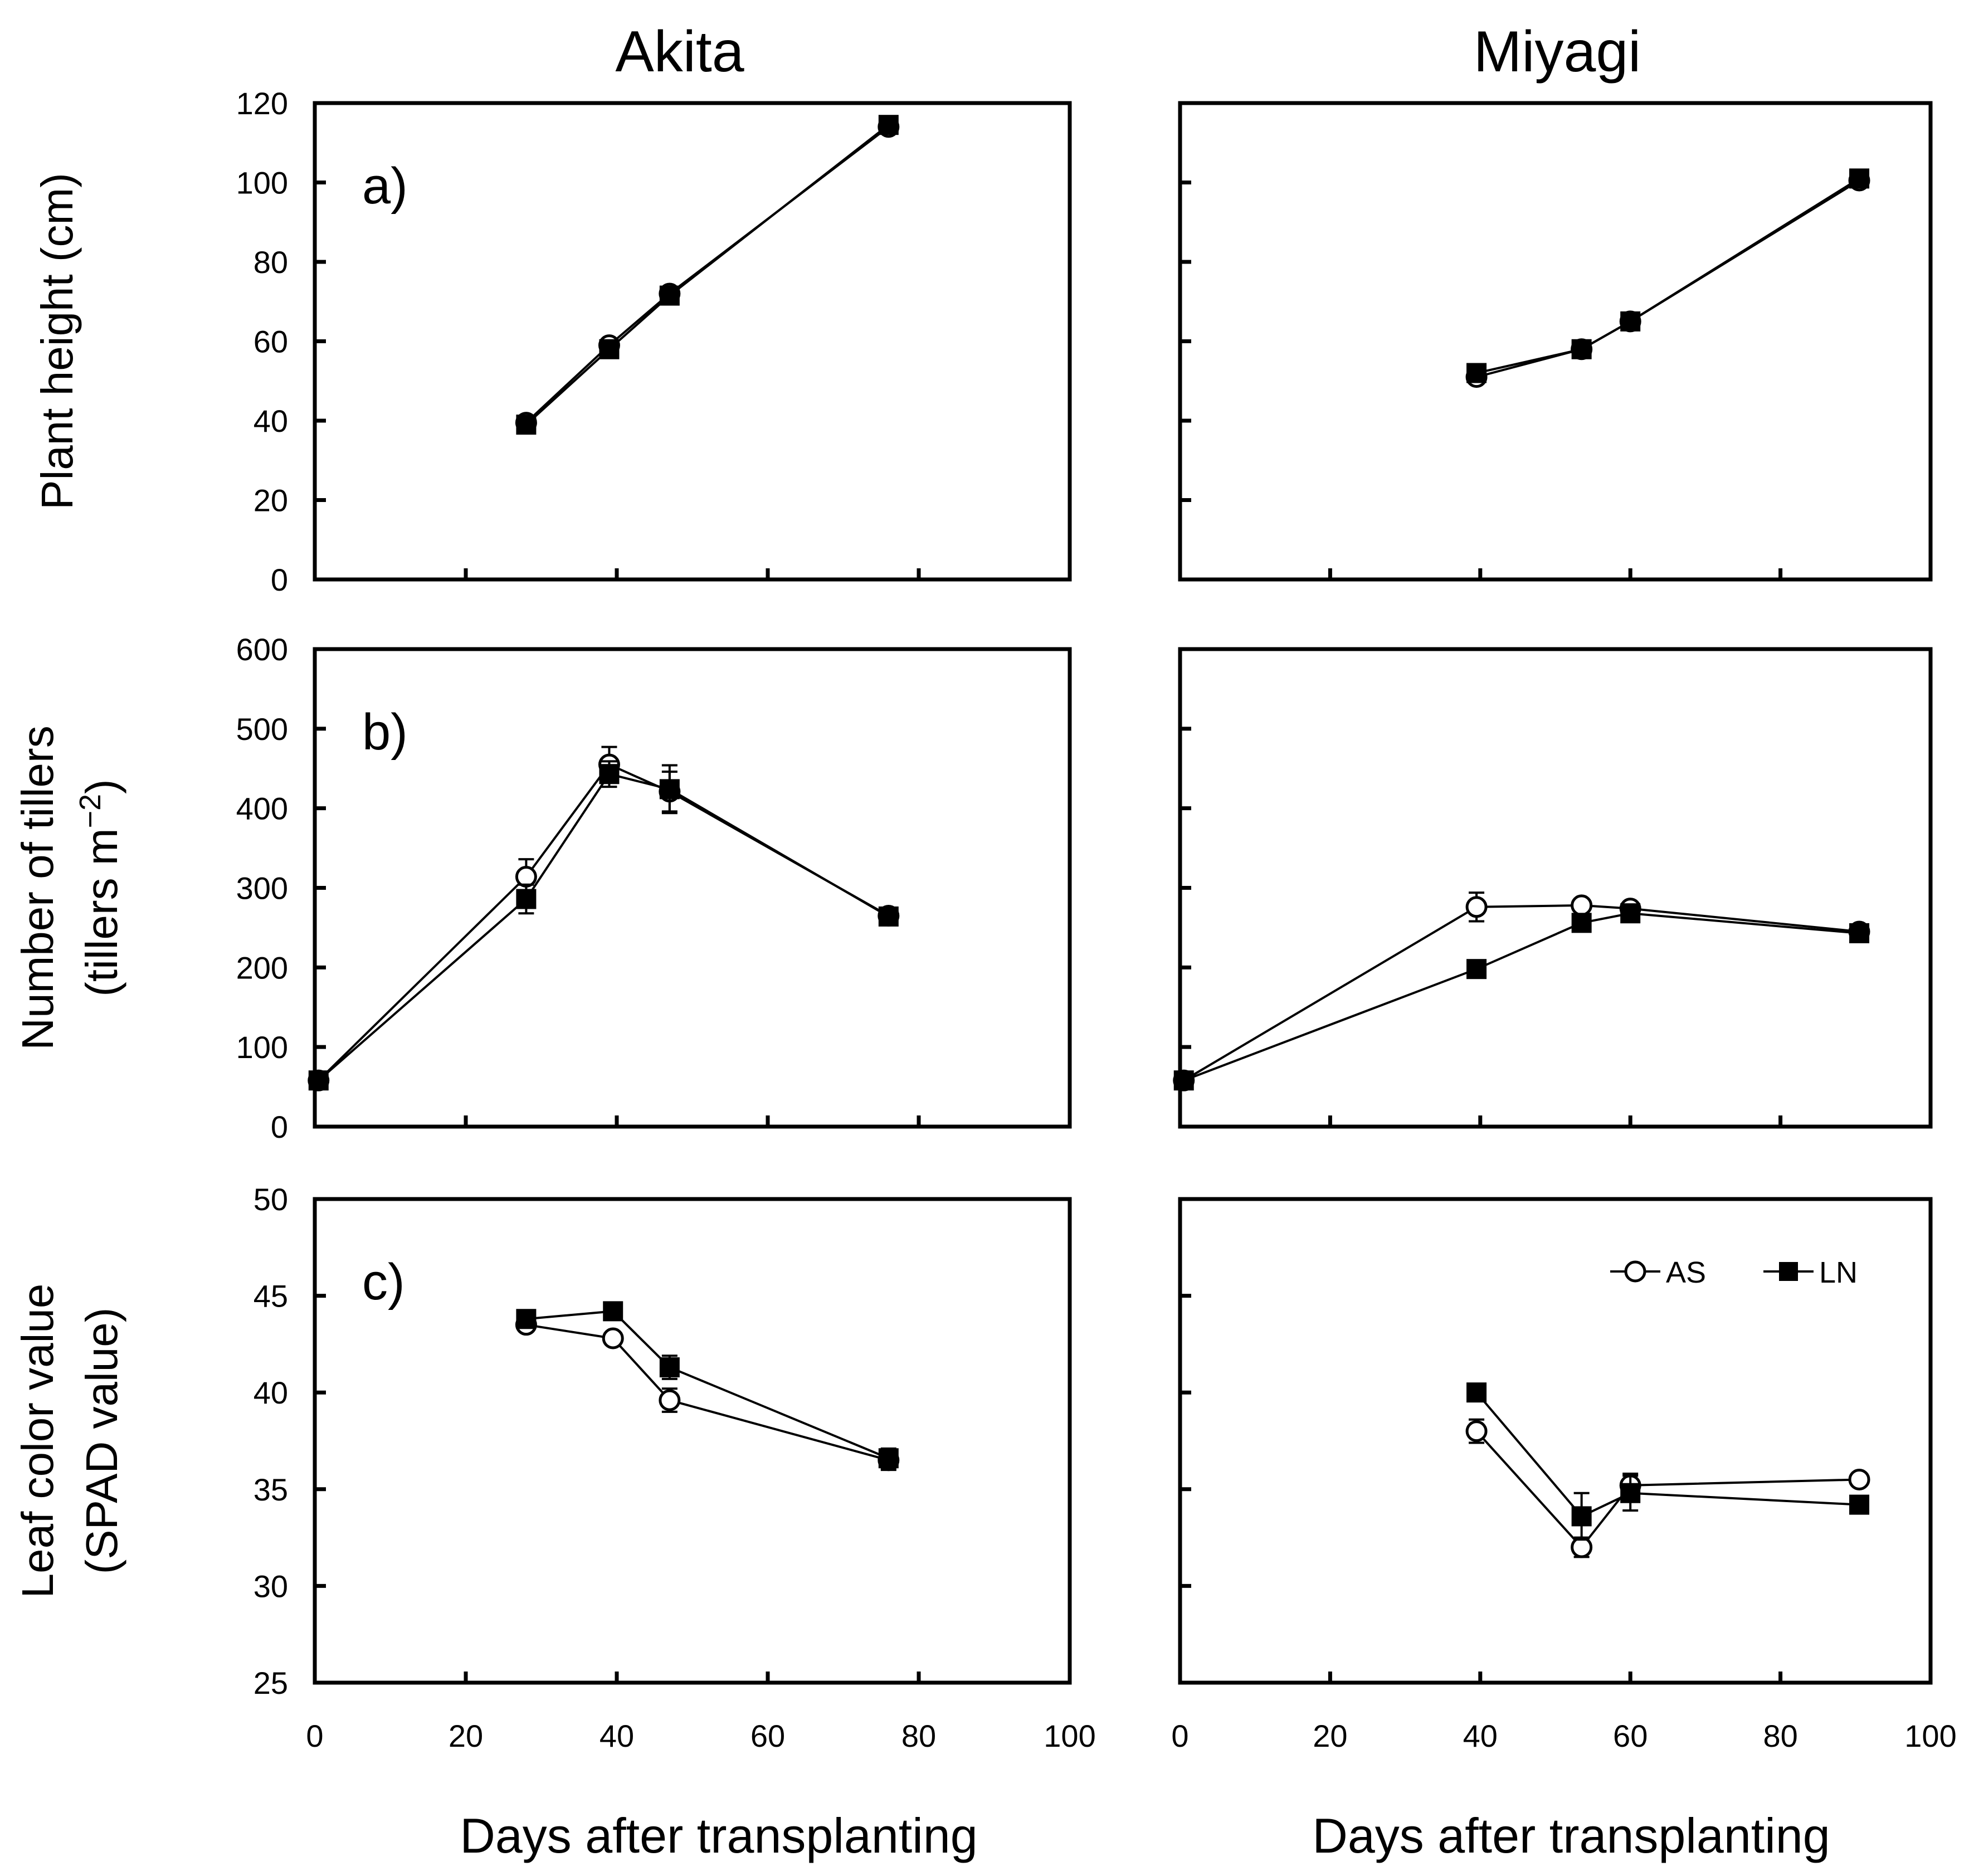  What do you see at coordinates (385, 732) in the screenshot?
I see `panel-letter: b)` at bounding box center [385, 732].